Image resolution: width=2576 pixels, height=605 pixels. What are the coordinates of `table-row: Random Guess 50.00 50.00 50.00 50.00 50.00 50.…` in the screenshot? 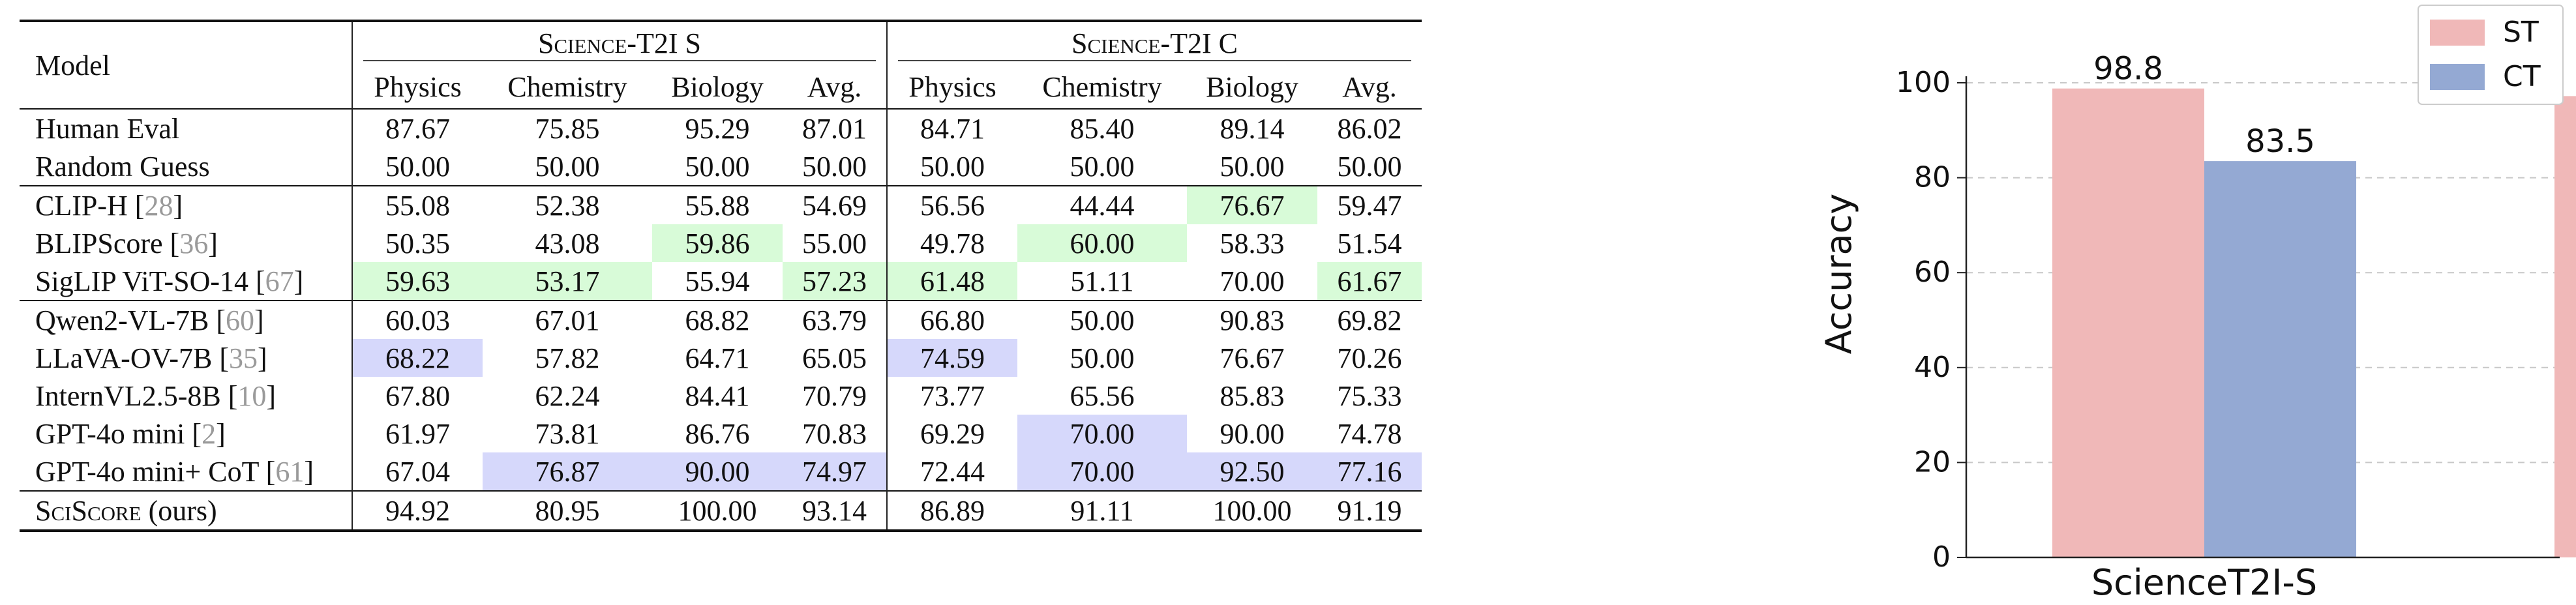 It's located at (721, 167).